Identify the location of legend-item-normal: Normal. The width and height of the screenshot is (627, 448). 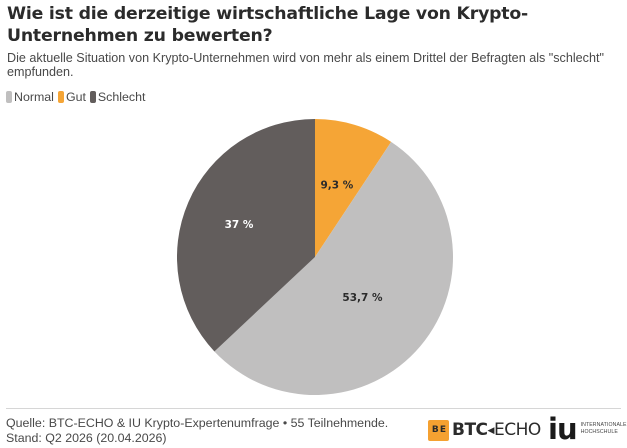
(30, 97).